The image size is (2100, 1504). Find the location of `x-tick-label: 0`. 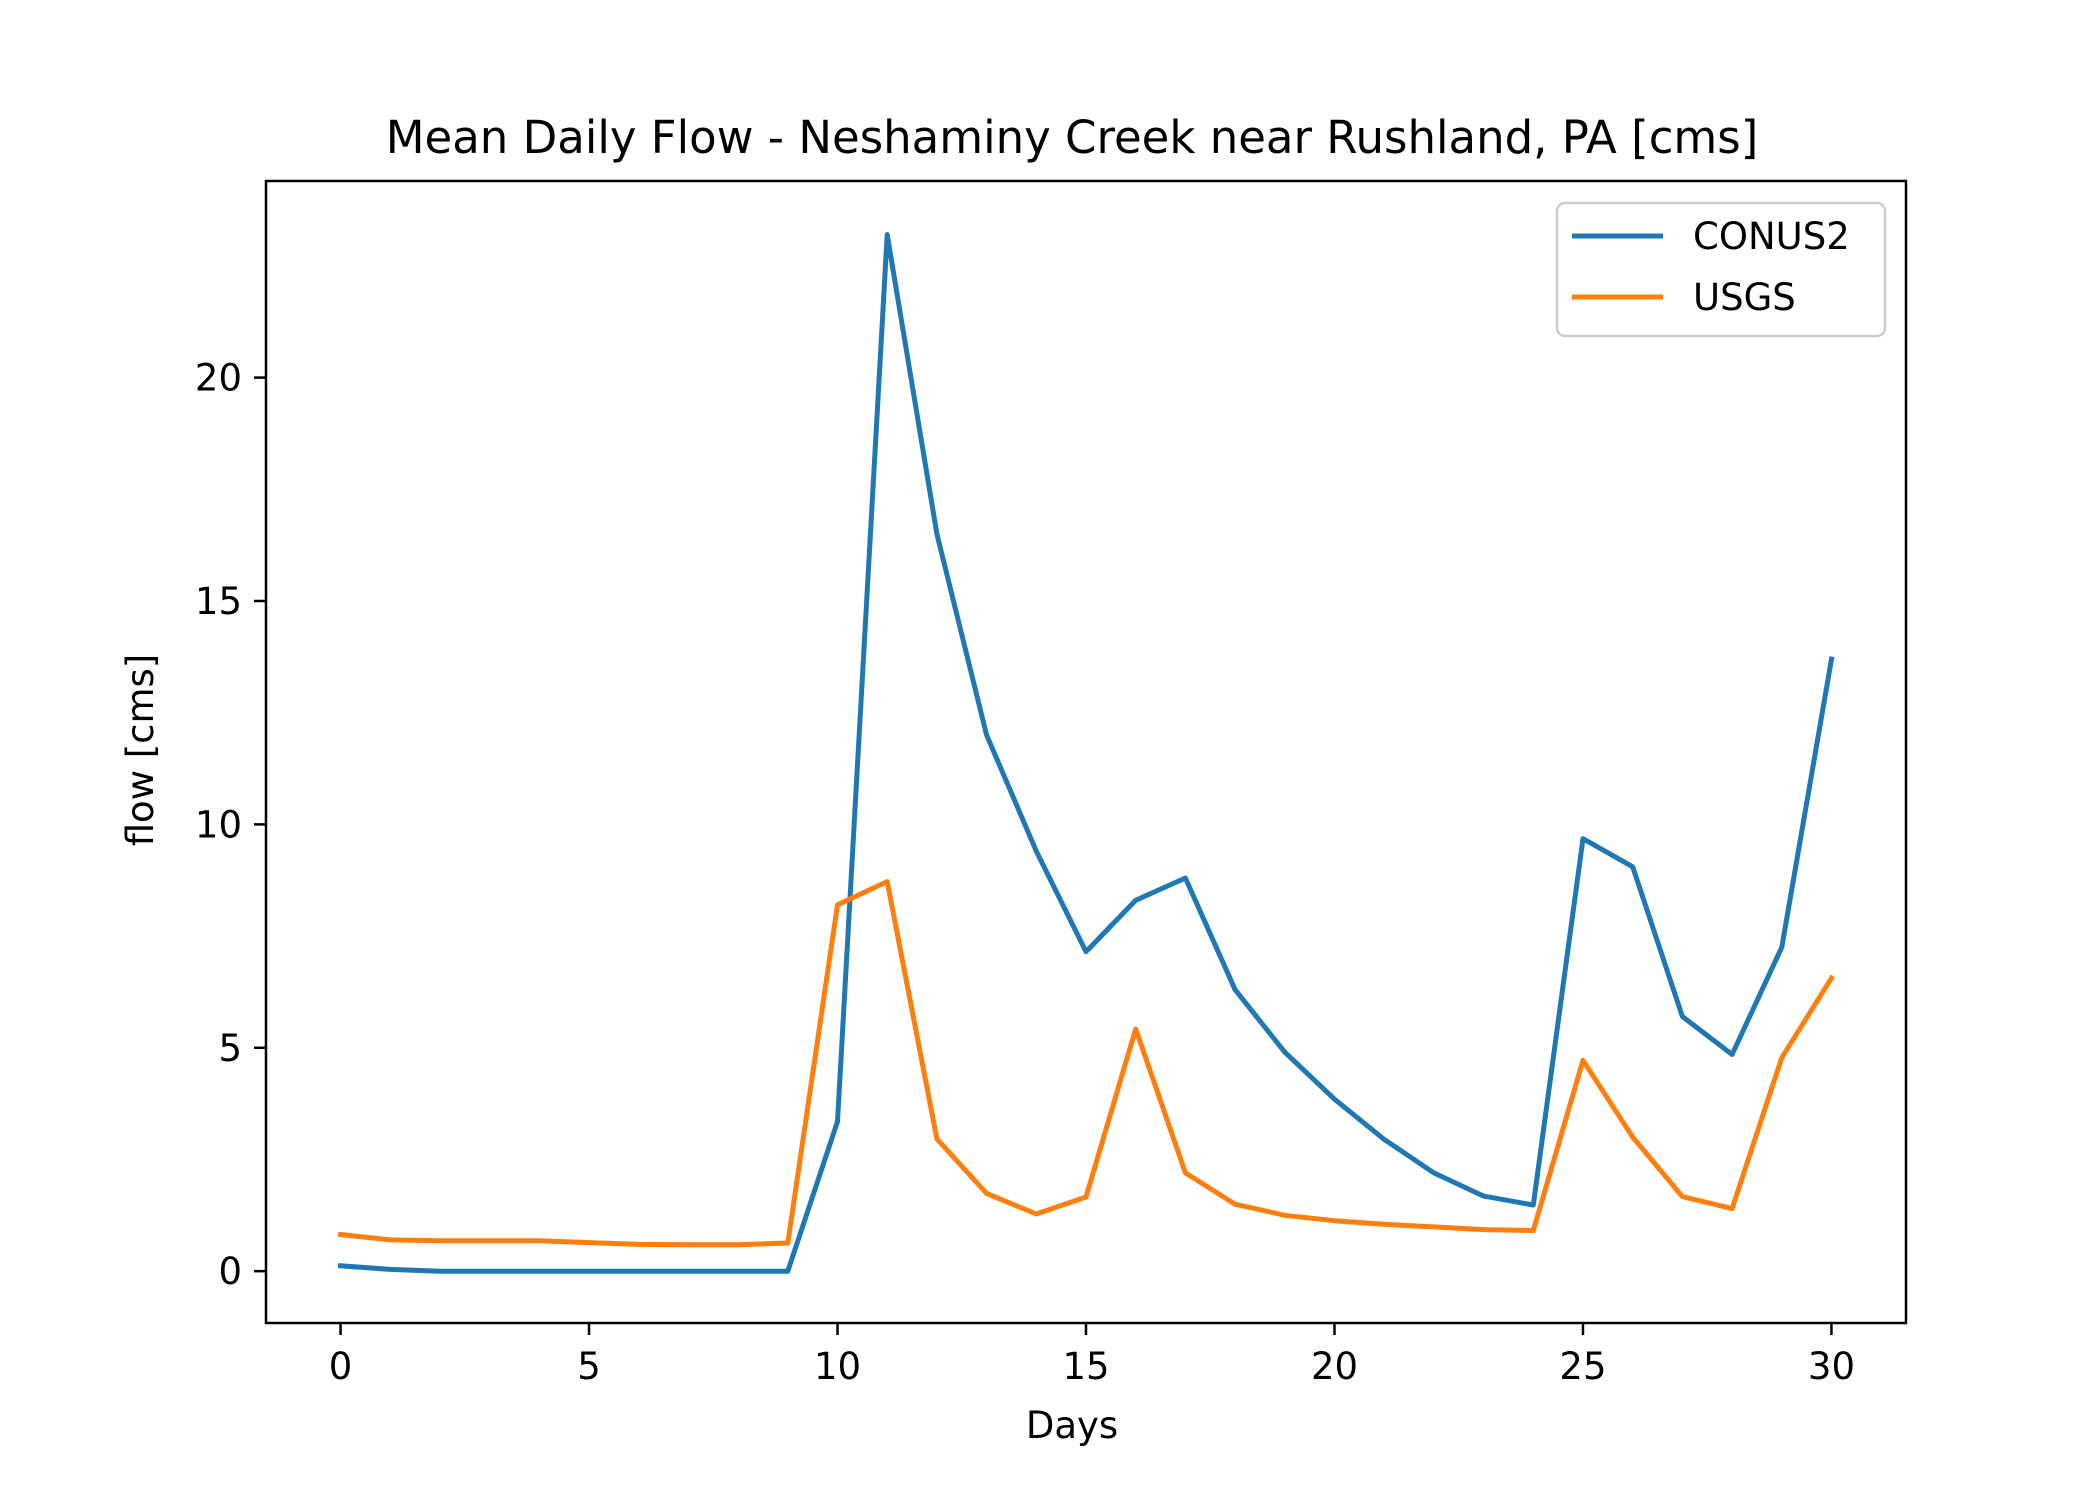

x-tick-label: 0 is located at coordinates (341, 1366).